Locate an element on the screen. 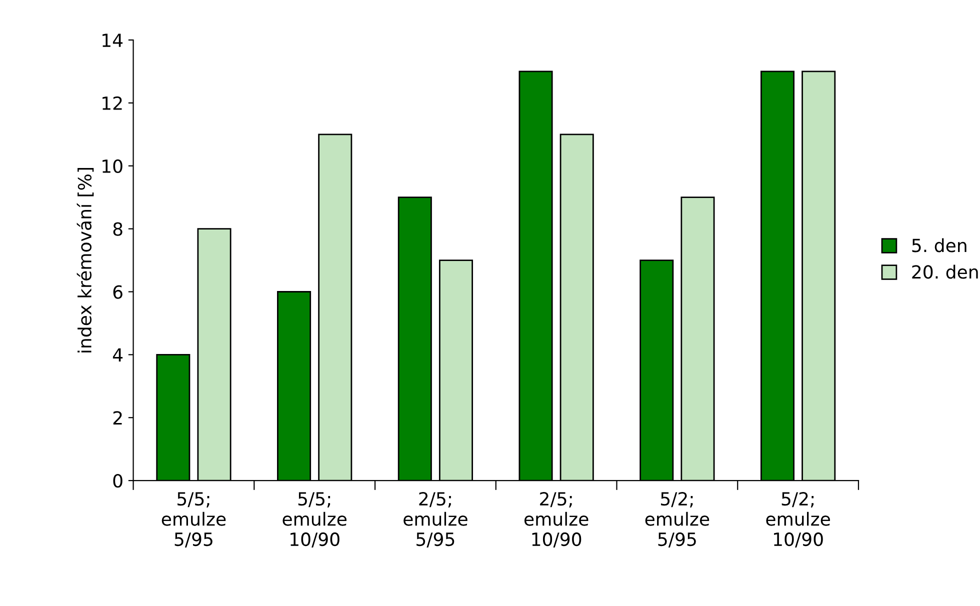  y-tick-label: 10 is located at coordinates (112, 166).